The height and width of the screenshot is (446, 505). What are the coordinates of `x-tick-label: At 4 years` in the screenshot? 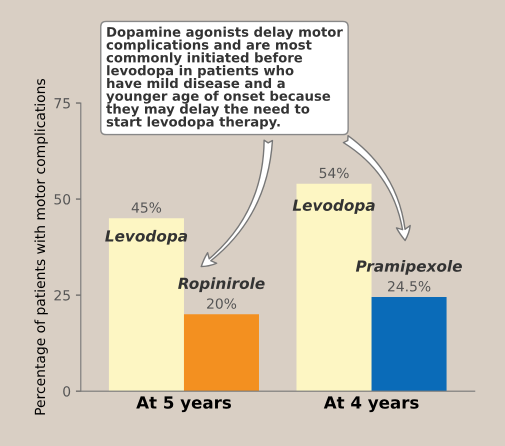 It's located at (371, 404).